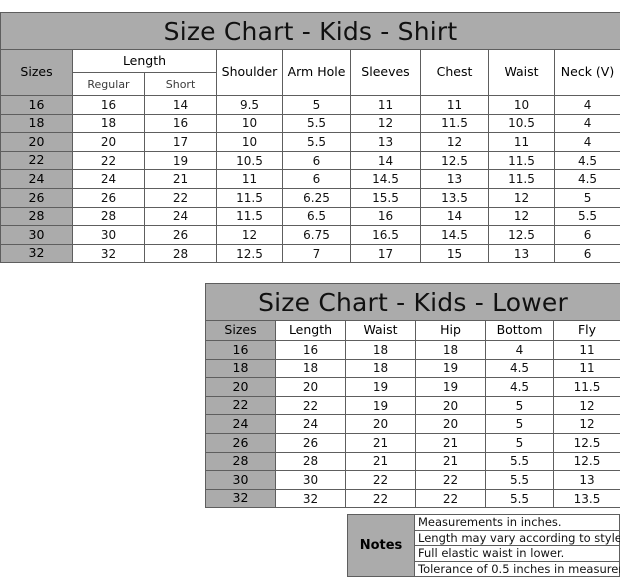 The width and height of the screenshot is (620, 577). Describe the element at coordinates (145, 61) in the screenshot. I see `shirt-header-length-group: Length` at that location.